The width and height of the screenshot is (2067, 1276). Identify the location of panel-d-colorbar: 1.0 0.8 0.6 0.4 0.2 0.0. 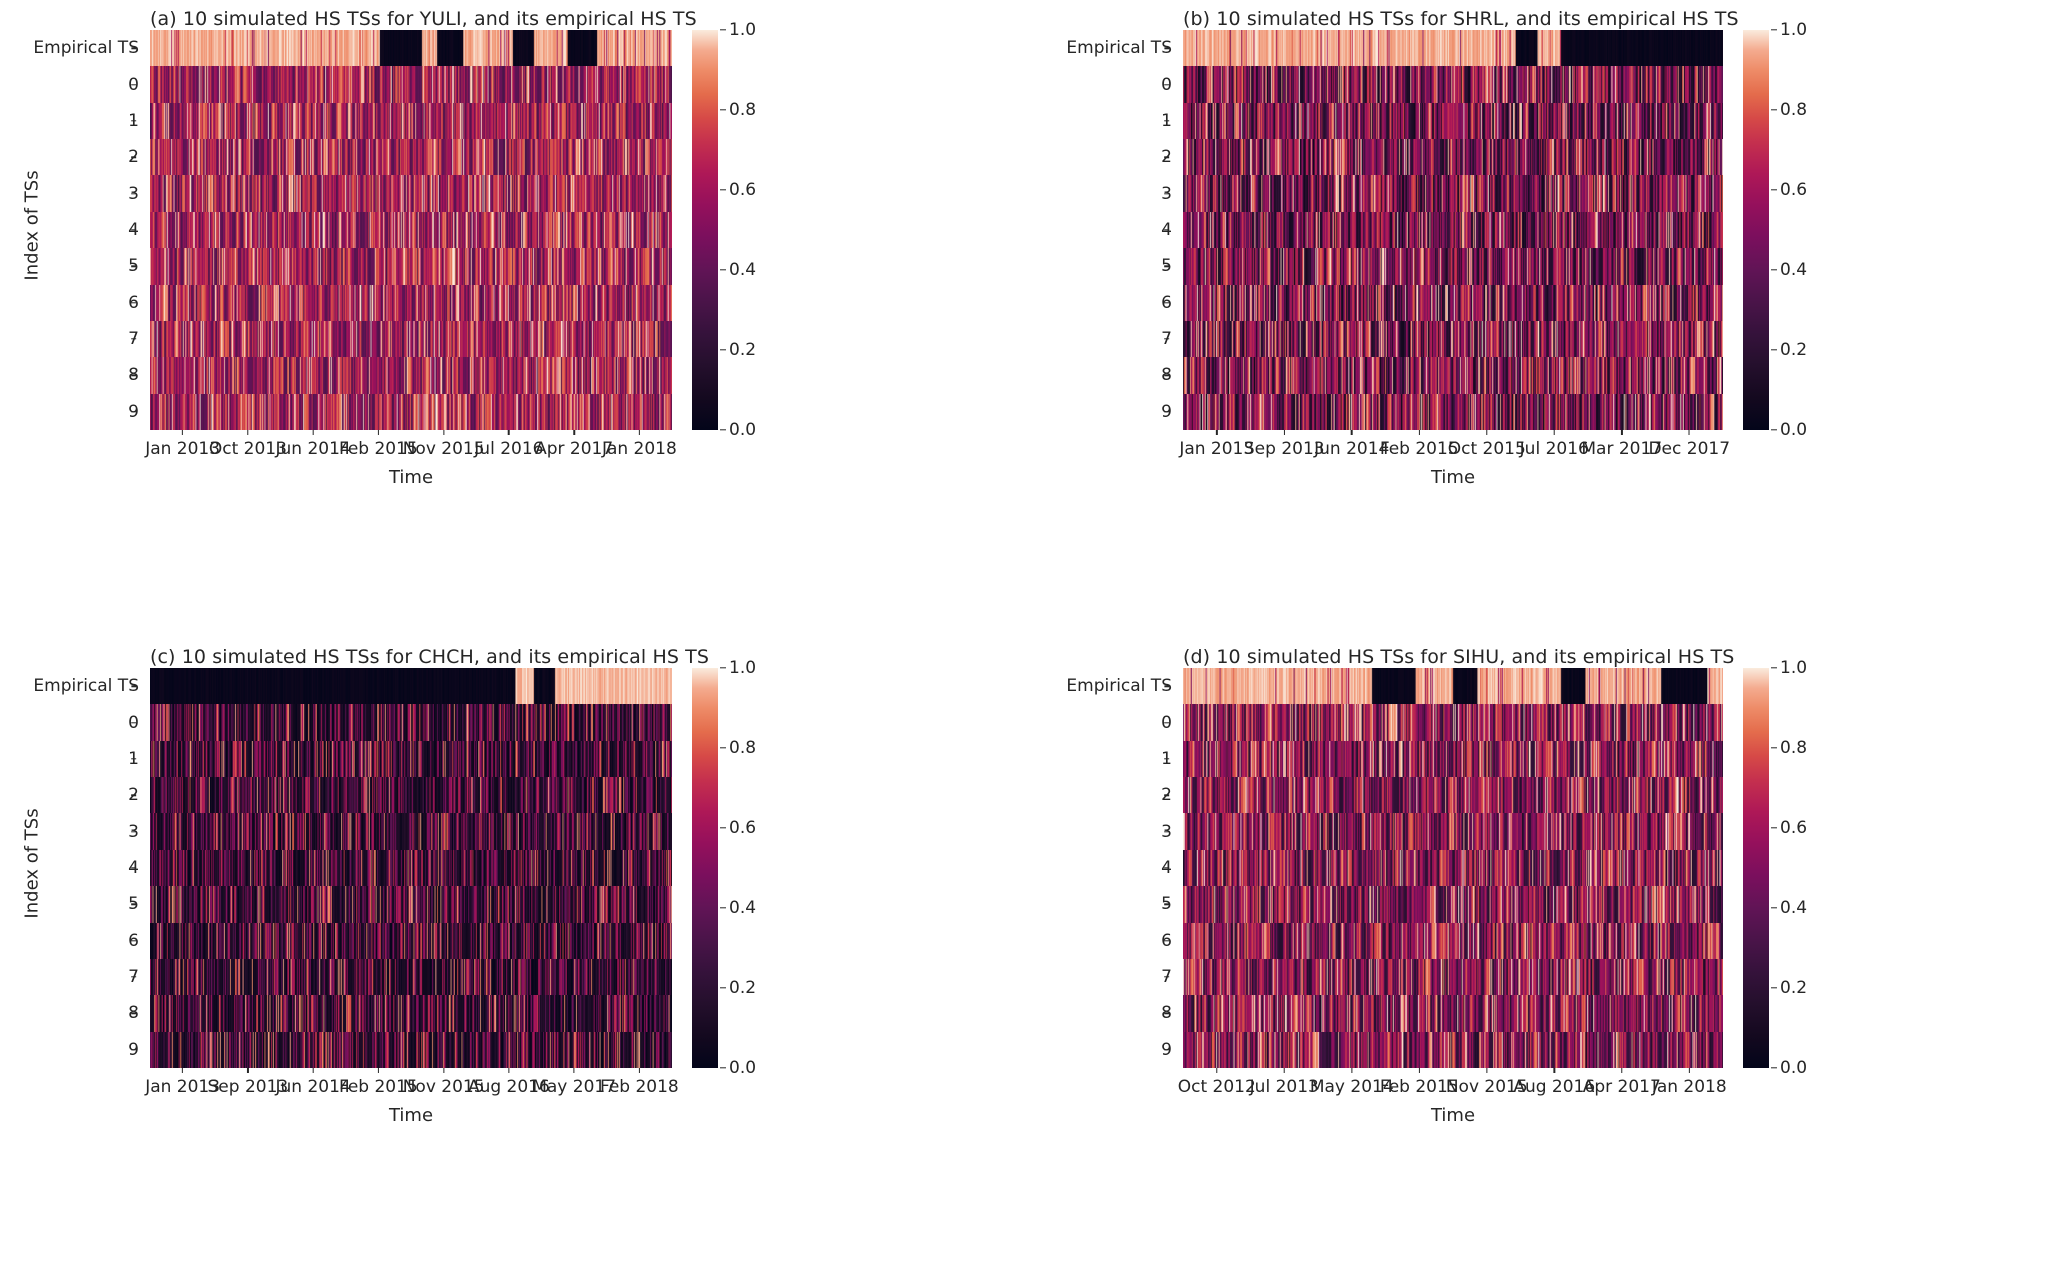
(1775, 868).